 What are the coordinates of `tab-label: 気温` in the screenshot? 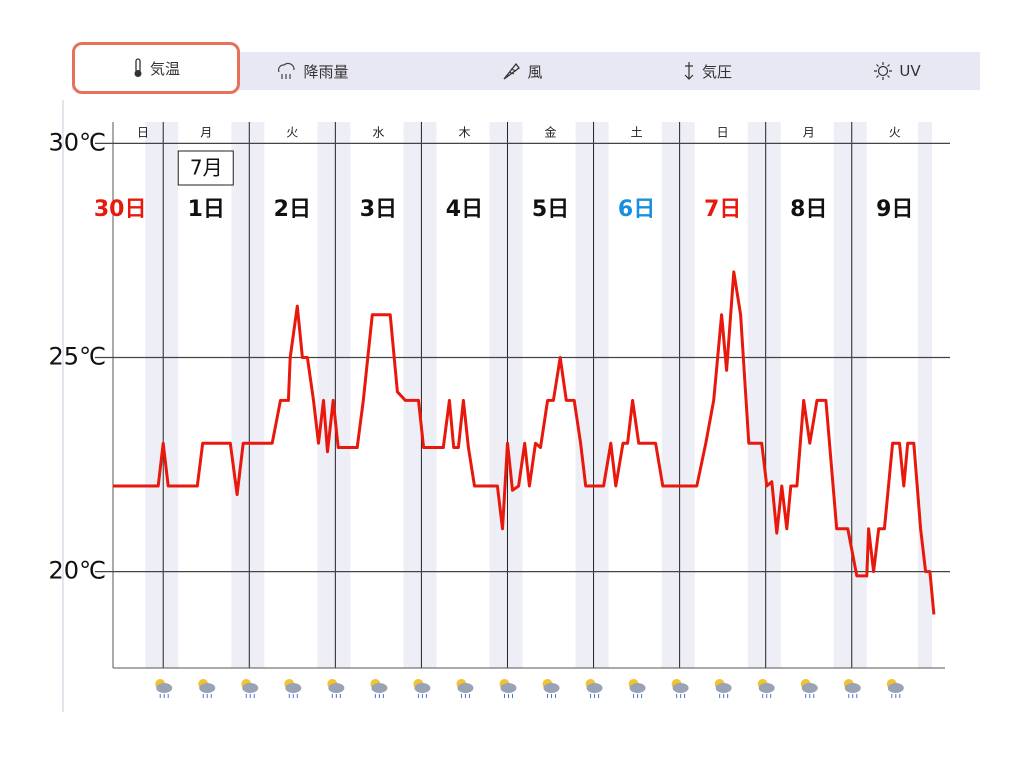 It's located at (164, 68).